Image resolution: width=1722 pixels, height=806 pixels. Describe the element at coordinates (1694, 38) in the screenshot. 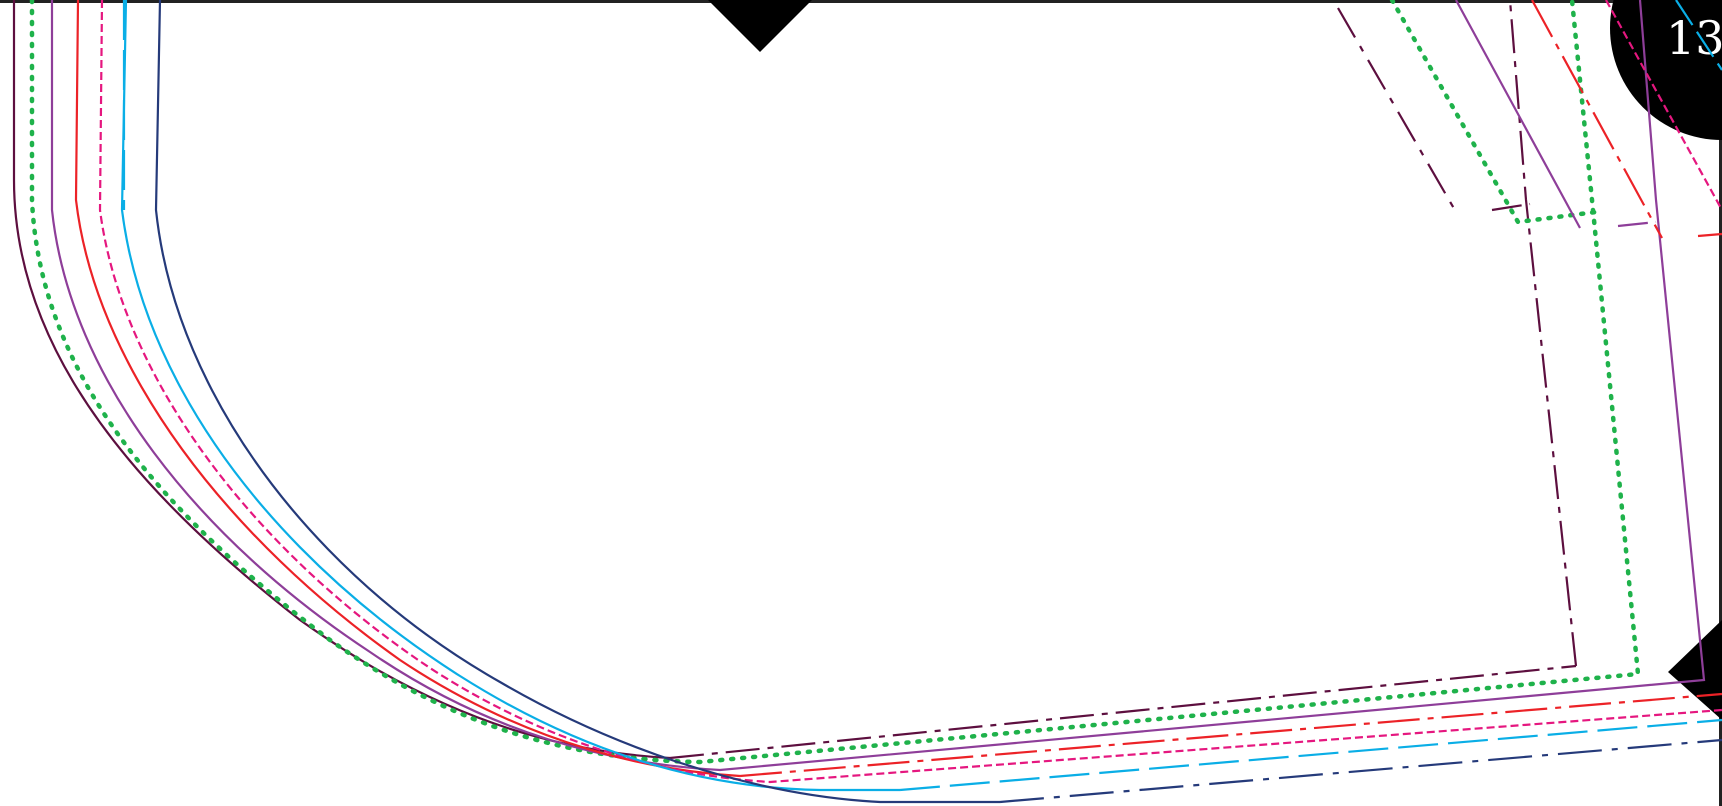

I see `page-number: 13` at that location.